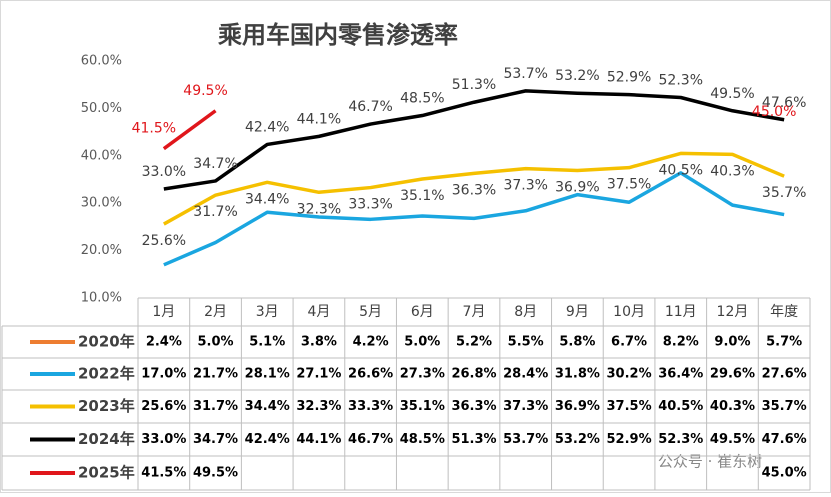 Image resolution: width=831 pixels, height=497 pixels. I want to click on table-cell: 28.1%, so click(267, 374).